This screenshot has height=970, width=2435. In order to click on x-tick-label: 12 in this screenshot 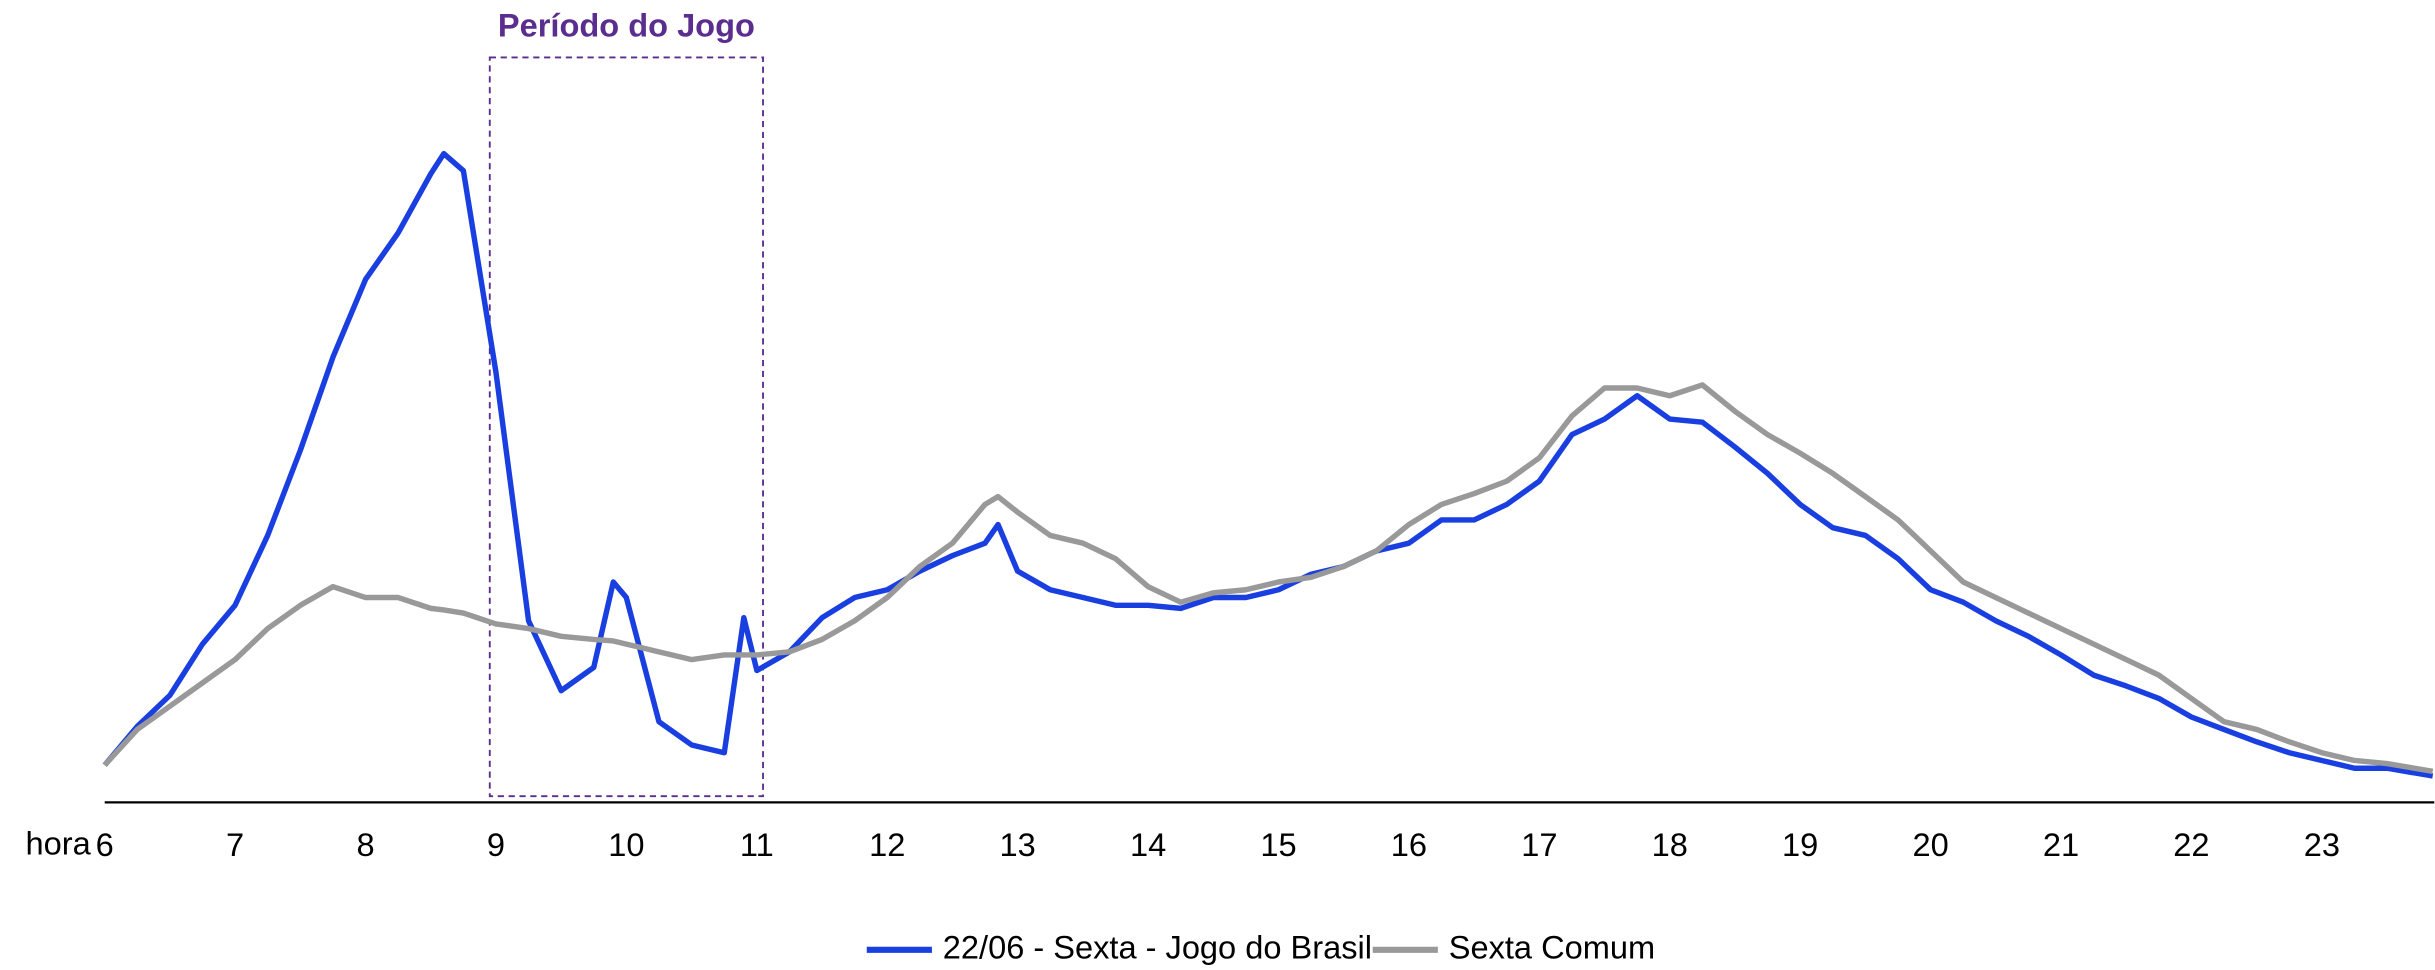, I will do `click(887, 844)`.